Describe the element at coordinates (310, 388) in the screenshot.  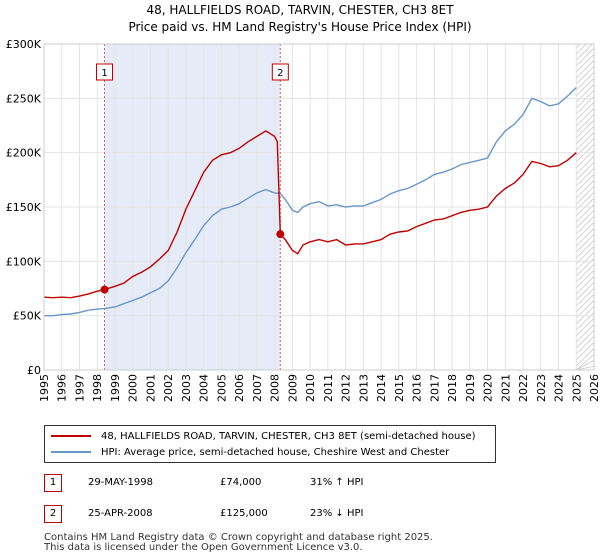
I see `x-tick-label: 2010` at that location.